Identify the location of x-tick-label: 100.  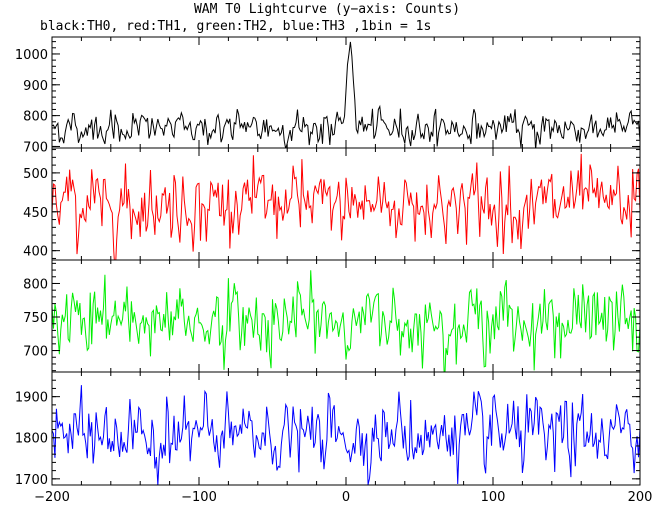
(493, 497).